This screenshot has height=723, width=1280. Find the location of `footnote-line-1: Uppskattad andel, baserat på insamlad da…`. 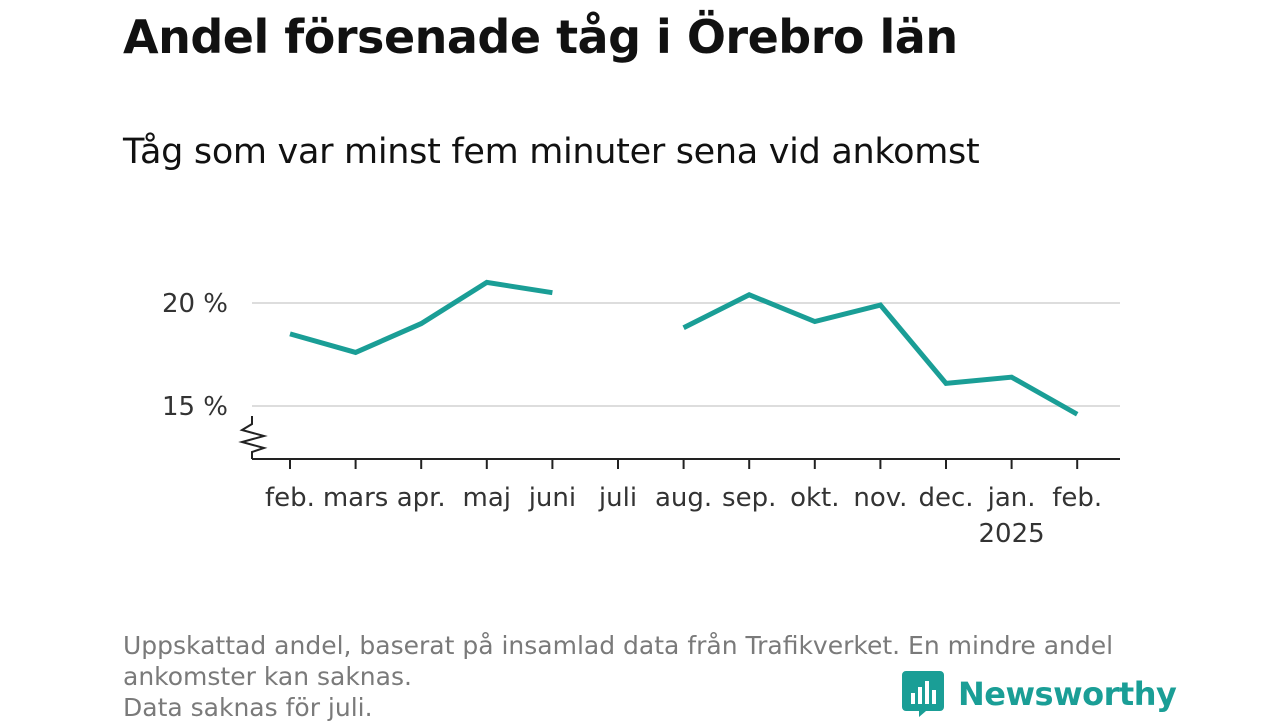

footnote-line-1: Uppskattad andel, baserat på insamlad da… is located at coordinates (618, 645).